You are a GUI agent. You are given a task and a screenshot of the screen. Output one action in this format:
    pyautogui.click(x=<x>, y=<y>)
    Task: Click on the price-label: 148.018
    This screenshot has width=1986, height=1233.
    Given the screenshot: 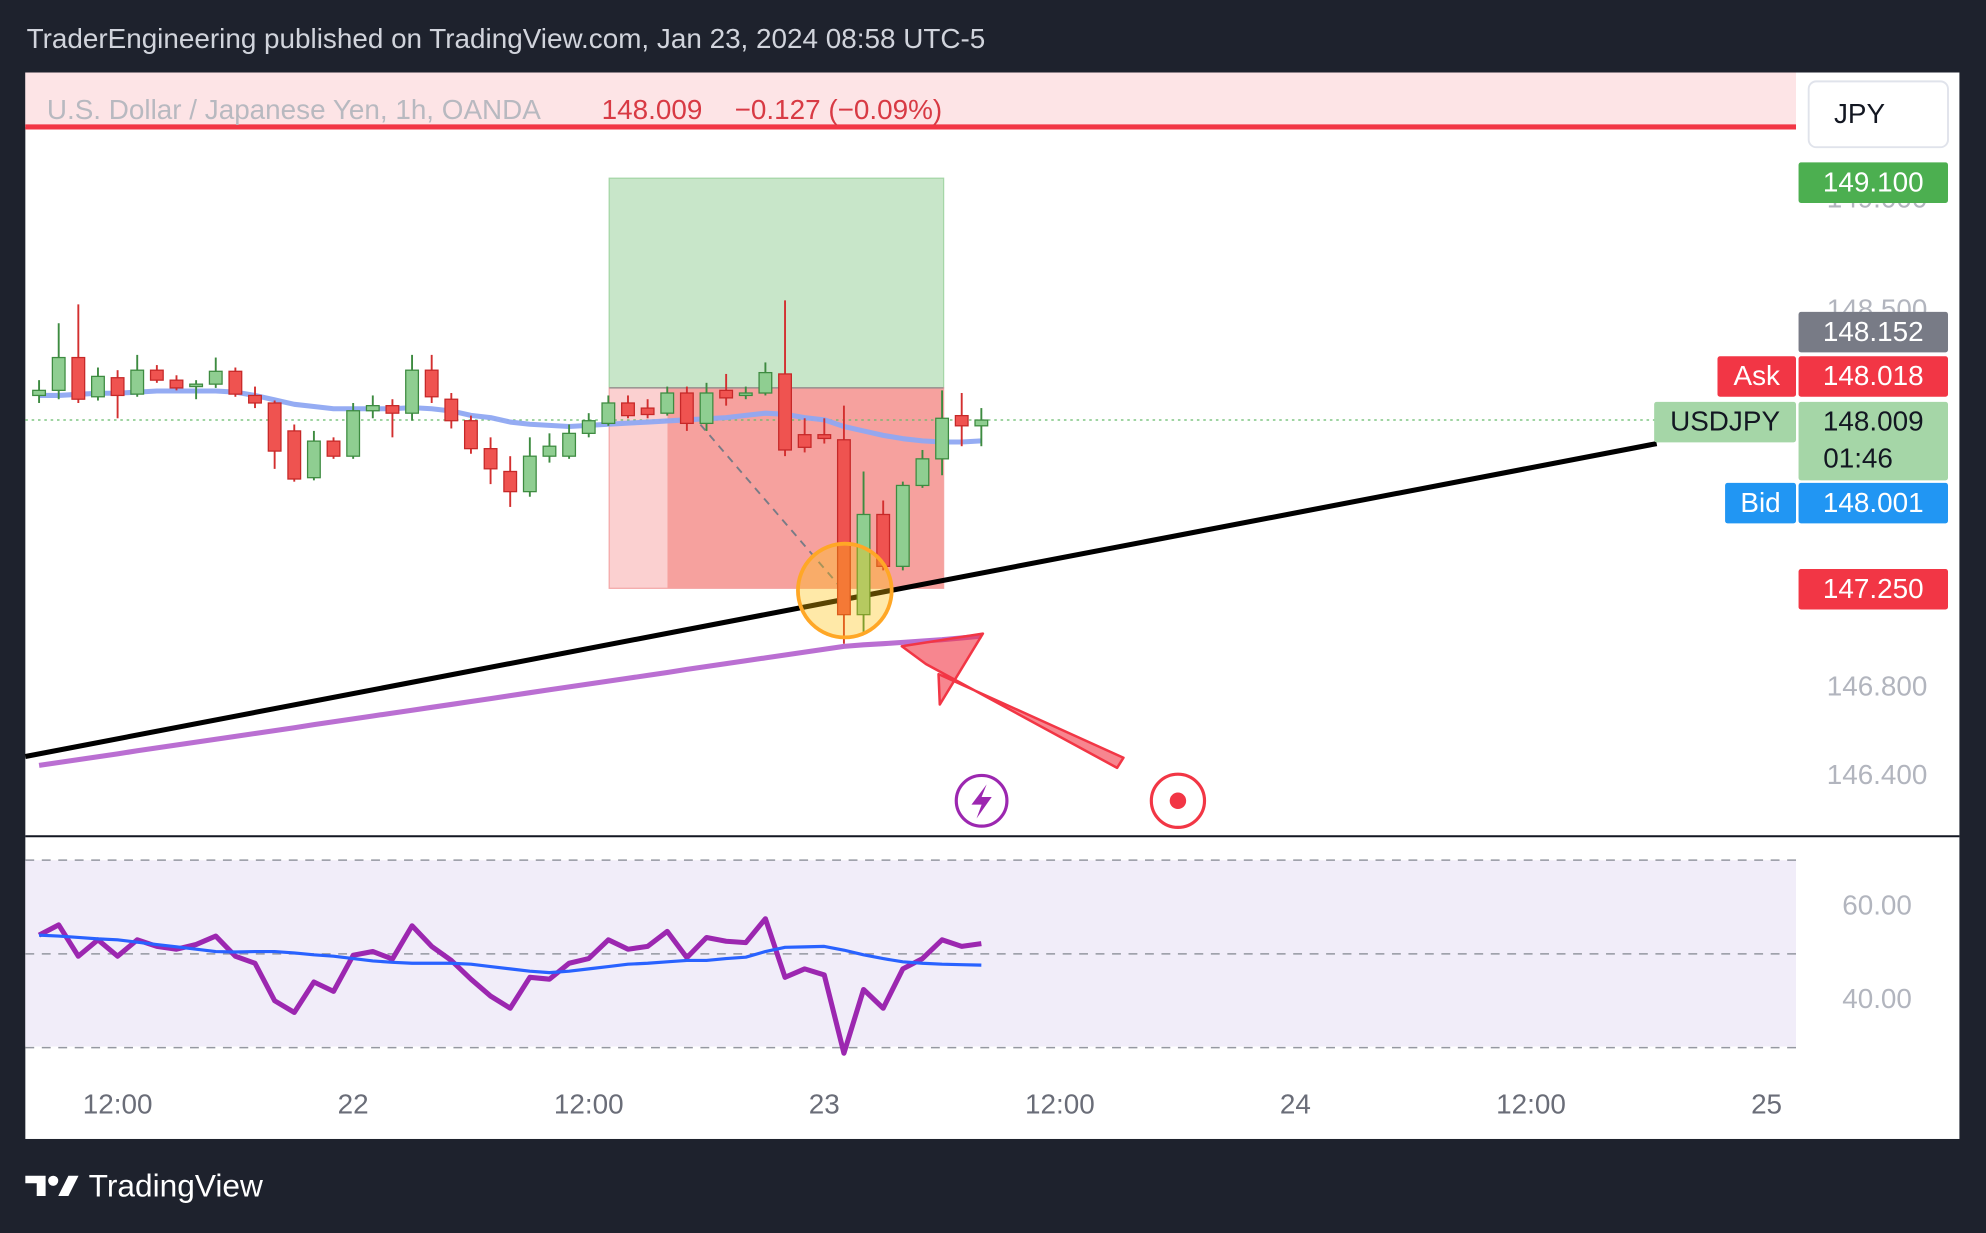 What is the action you would take?
    pyautogui.click(x=1873, y=375)
    